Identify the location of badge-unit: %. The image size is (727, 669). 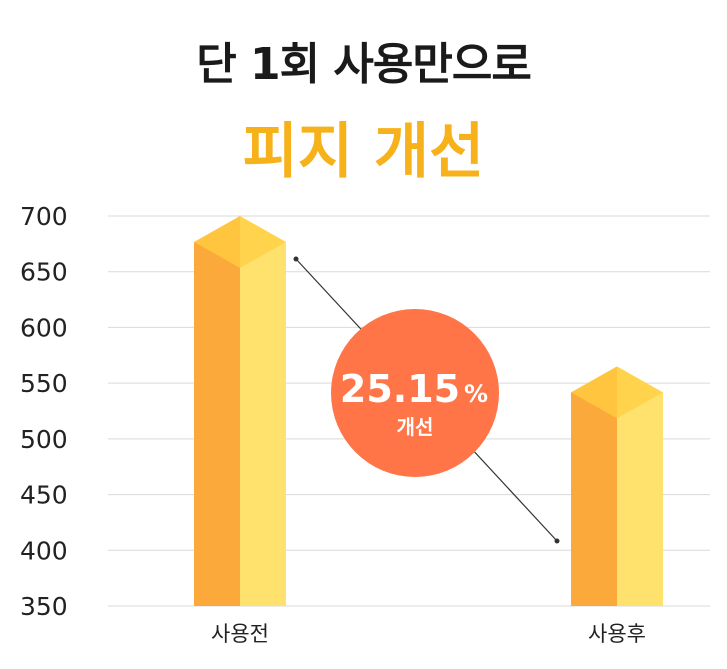
(476, 394).